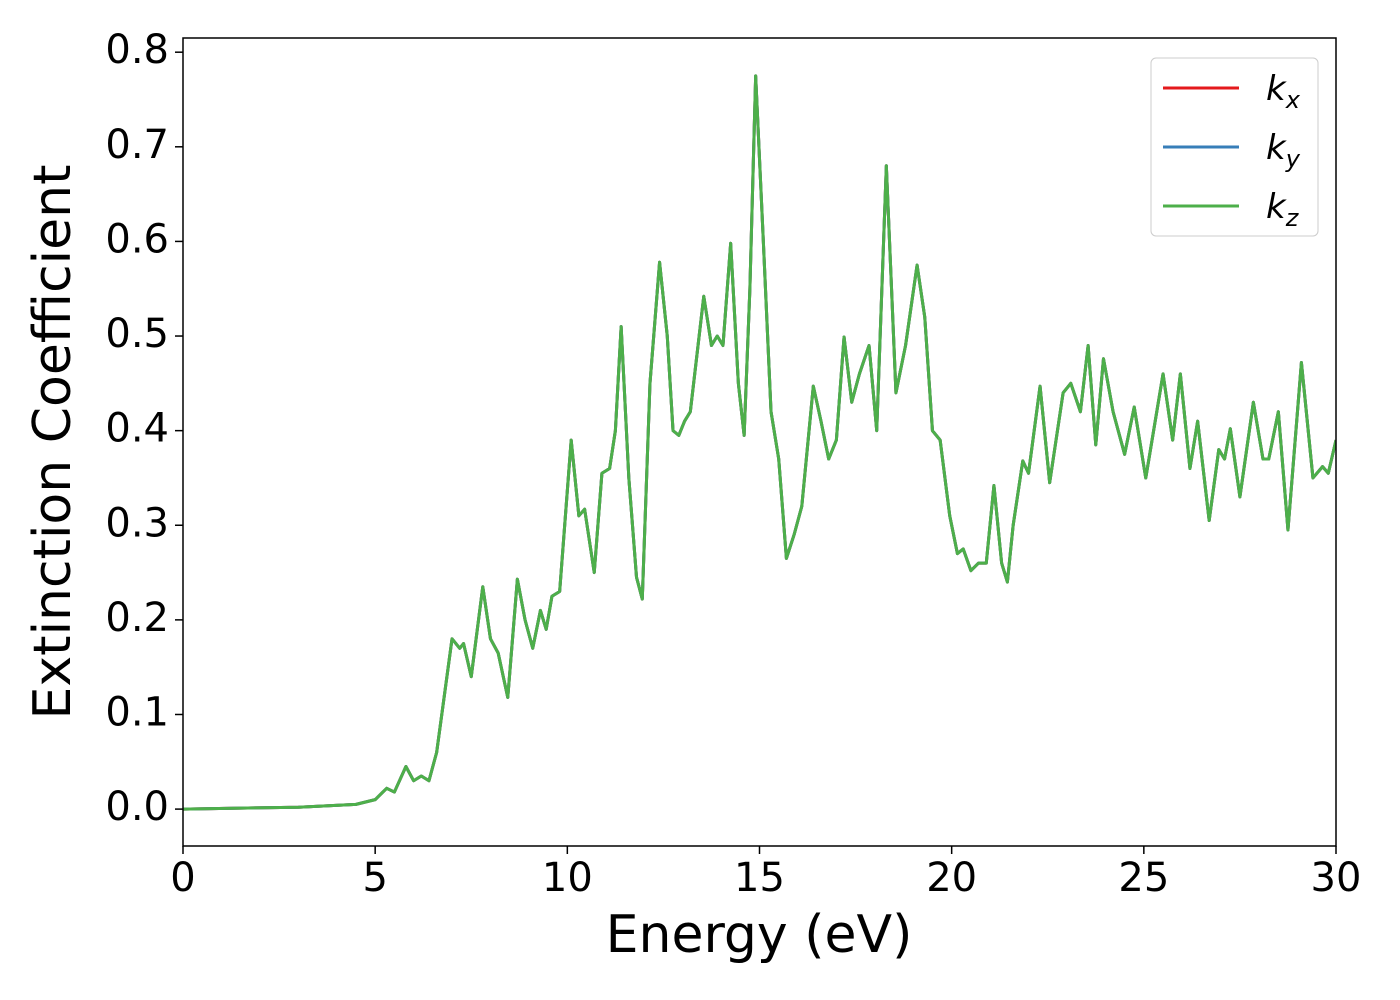 Image resolution: width=1400 pixels, height=1000 pixels. What do you see at coordinates (137, 429) in the screenshot?
I see `y-tick-label: 0.4` at bounding box center [137, 429].